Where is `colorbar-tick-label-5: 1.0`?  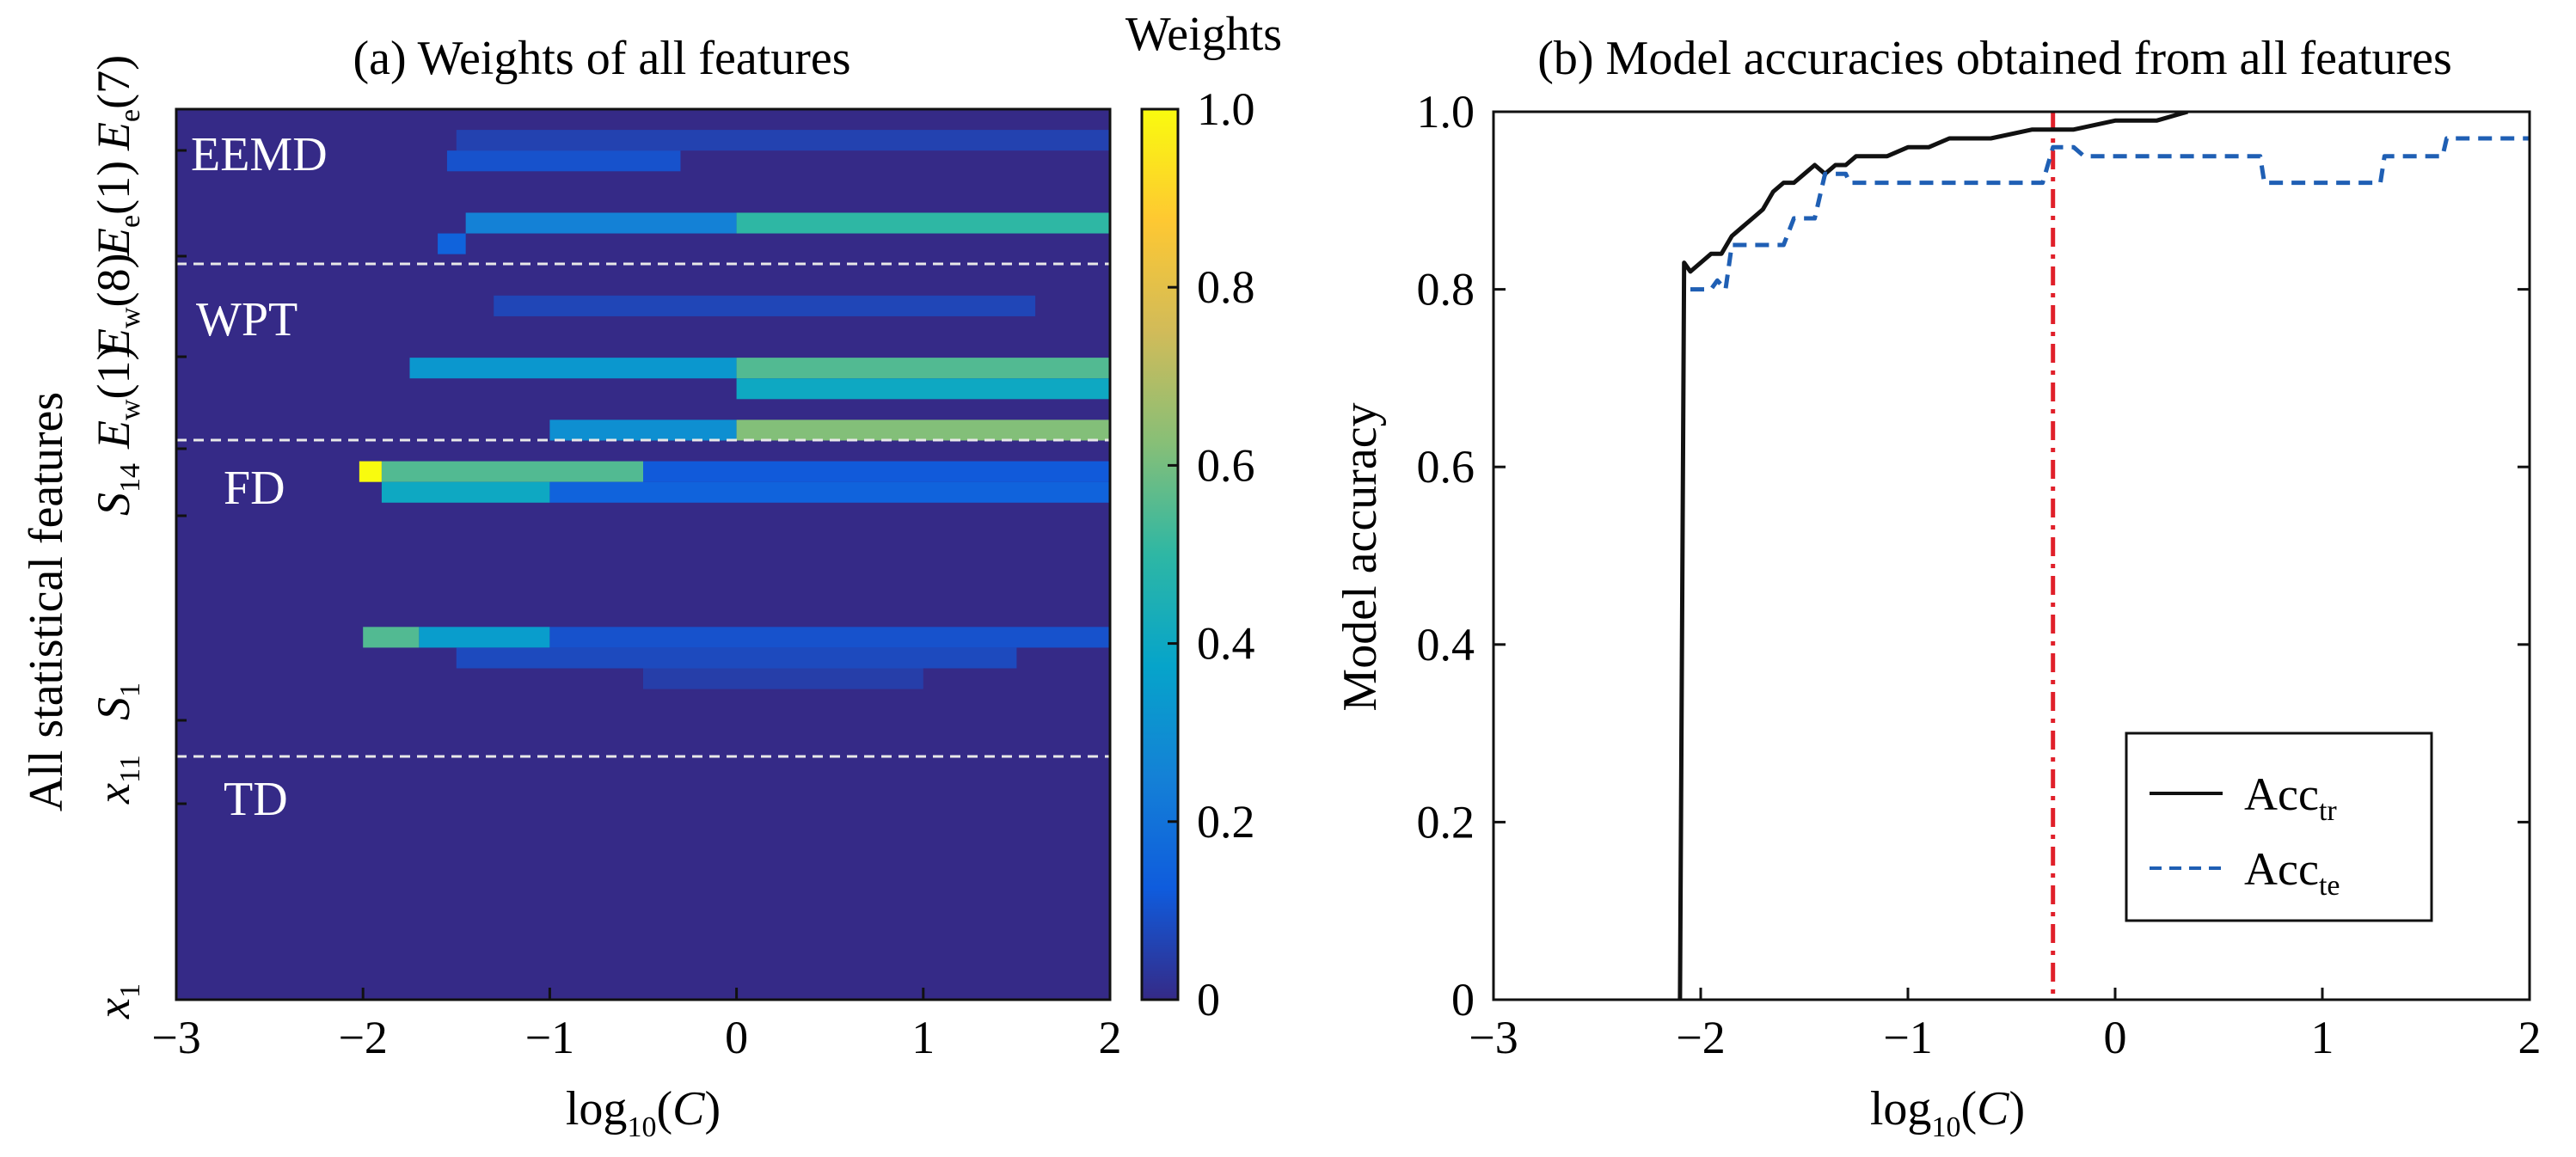
colorbar-tick-label-5: 1.0 is located at coordinates (1226, 109).